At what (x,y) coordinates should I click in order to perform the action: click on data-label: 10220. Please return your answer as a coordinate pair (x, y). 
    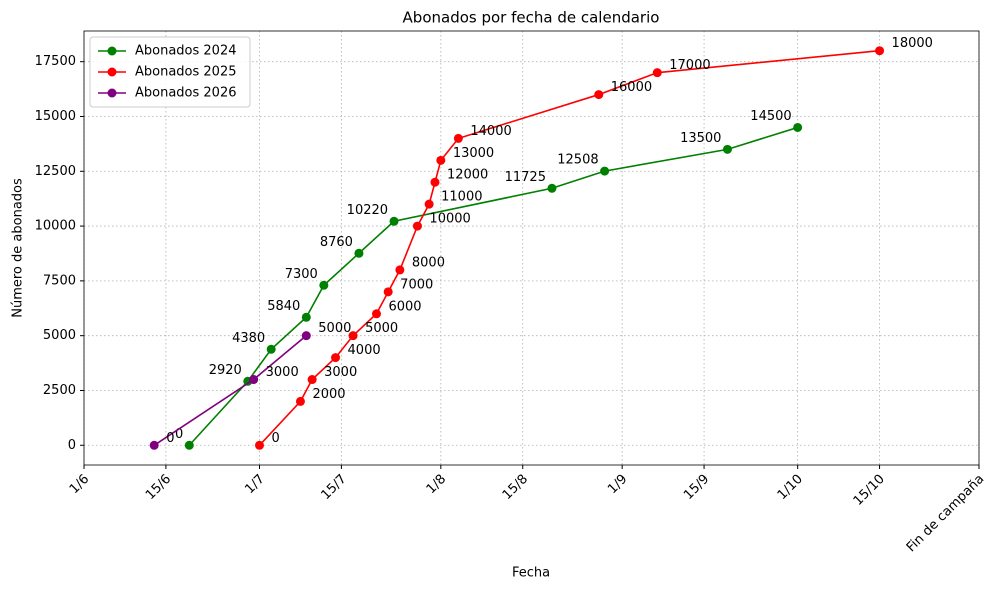
    Looking at the image, I should click on (367, 210).